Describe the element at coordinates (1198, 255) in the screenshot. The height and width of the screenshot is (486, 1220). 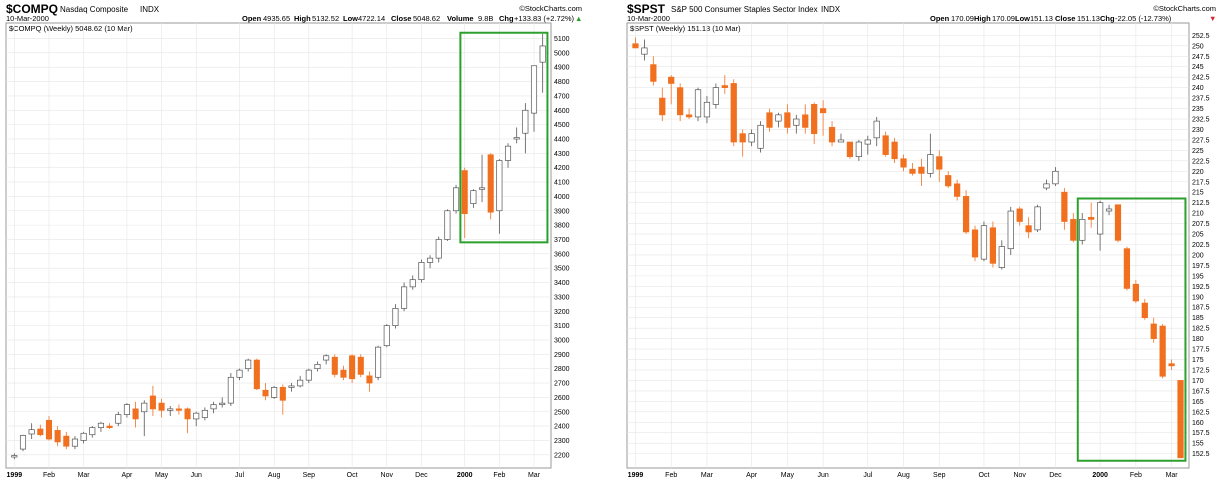
I see `y-tick-label: 200` at that location.